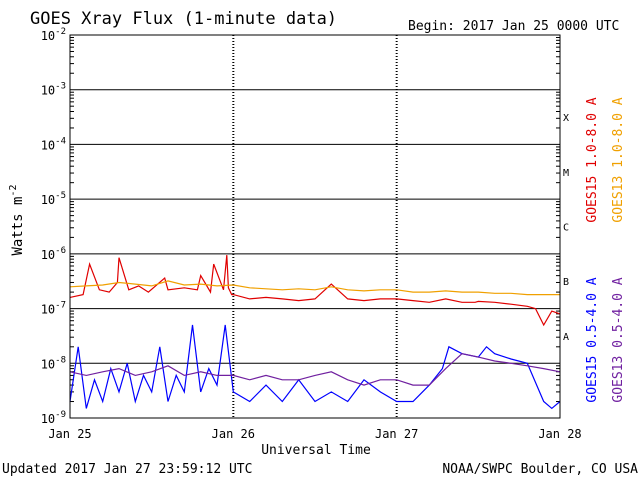  Describe the element at coordinates (53, 363) in the screenshot. I see `y-tick-label: 10⁻⁸` at that location.